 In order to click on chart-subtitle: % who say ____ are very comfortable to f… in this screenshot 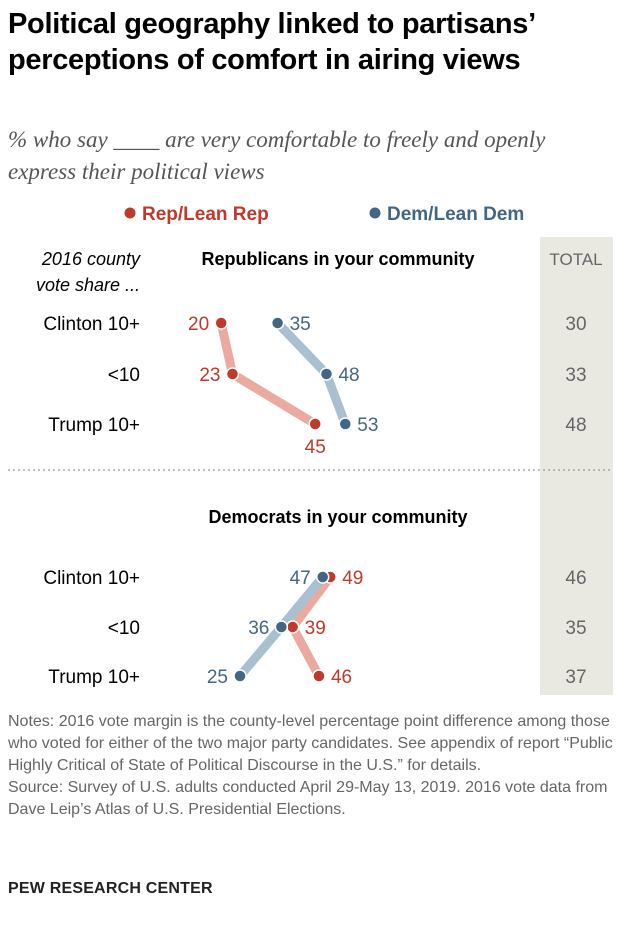, I will do `click(277, 155)`.